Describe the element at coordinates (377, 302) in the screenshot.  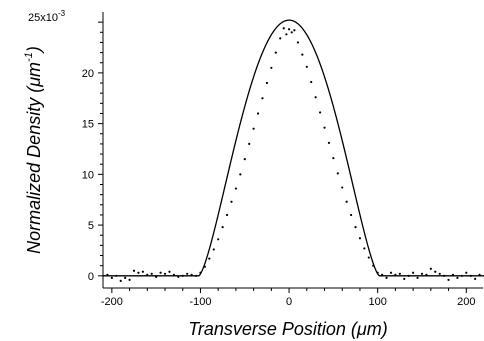
I see `x-tick-label-3: 100` at that location.